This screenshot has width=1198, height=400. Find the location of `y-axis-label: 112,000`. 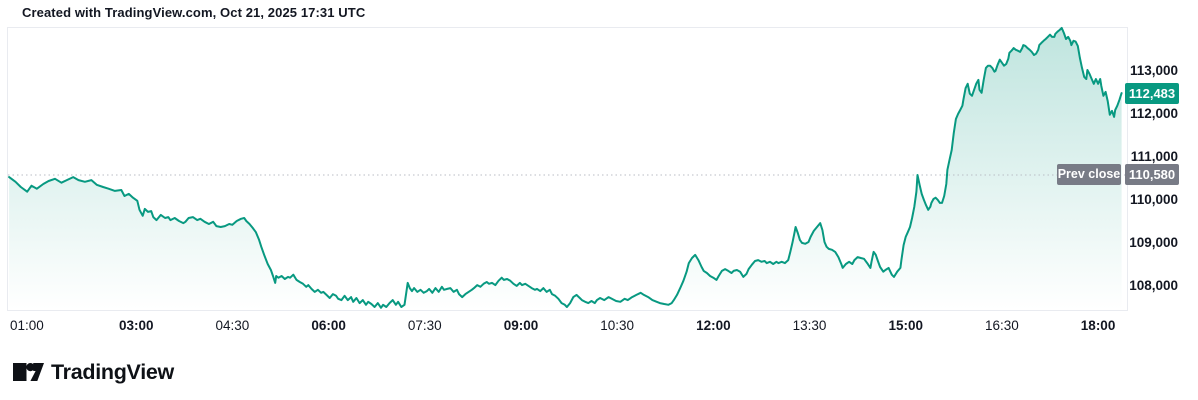

y-axis-label: 112,000 is located at coordinates (1153, 113).